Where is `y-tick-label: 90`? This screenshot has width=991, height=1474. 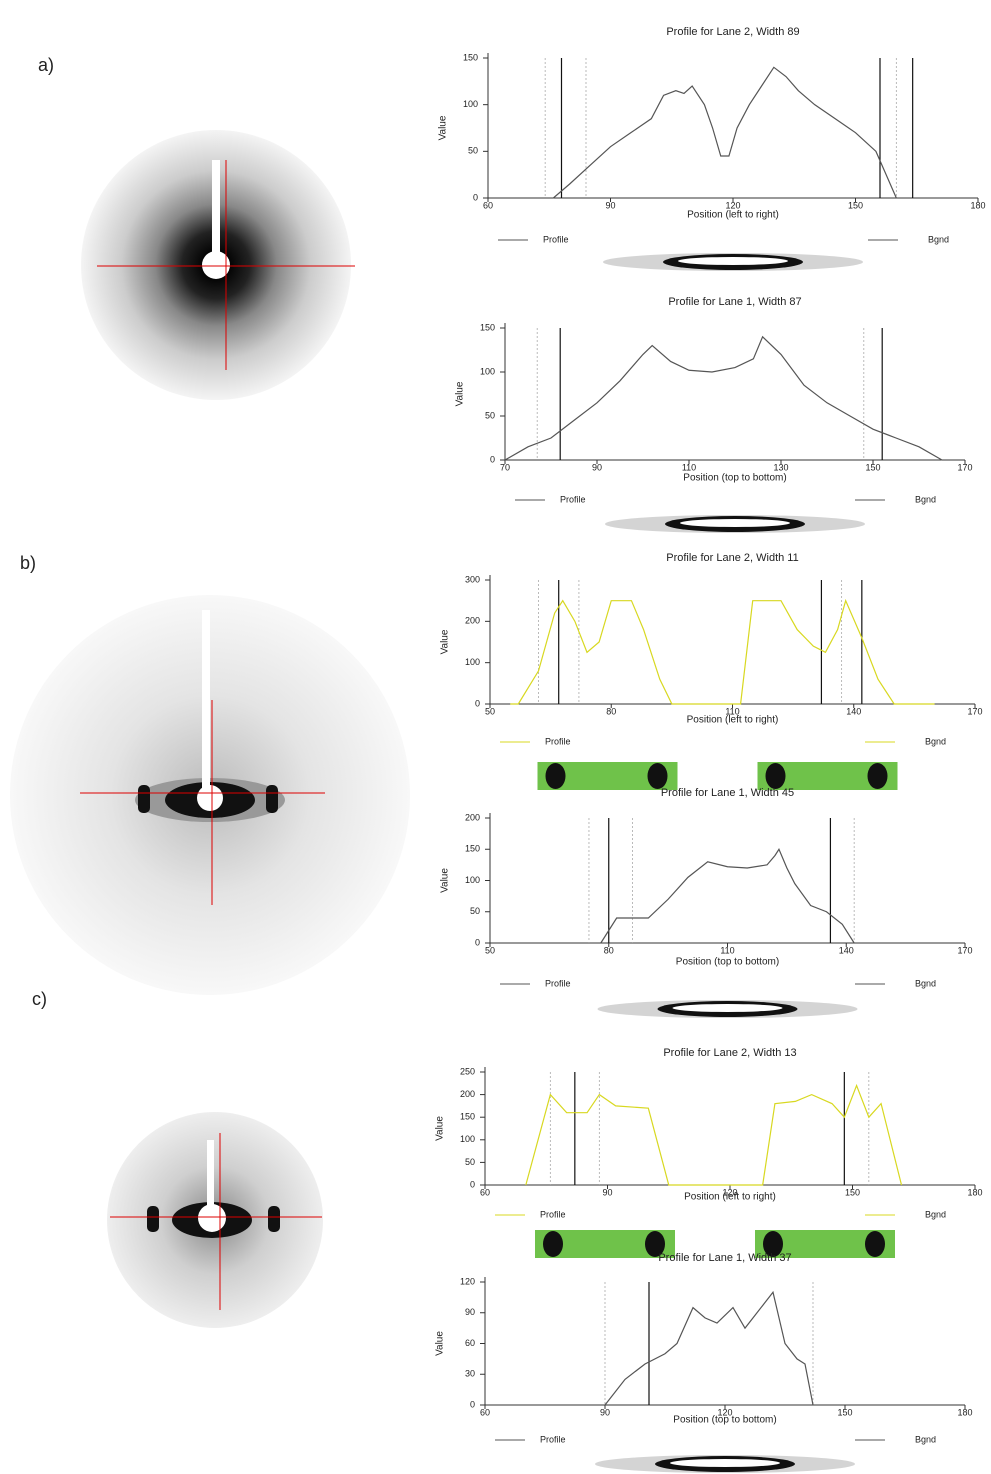
y-tick-label: 90 is located at coordinates (470, 1312).